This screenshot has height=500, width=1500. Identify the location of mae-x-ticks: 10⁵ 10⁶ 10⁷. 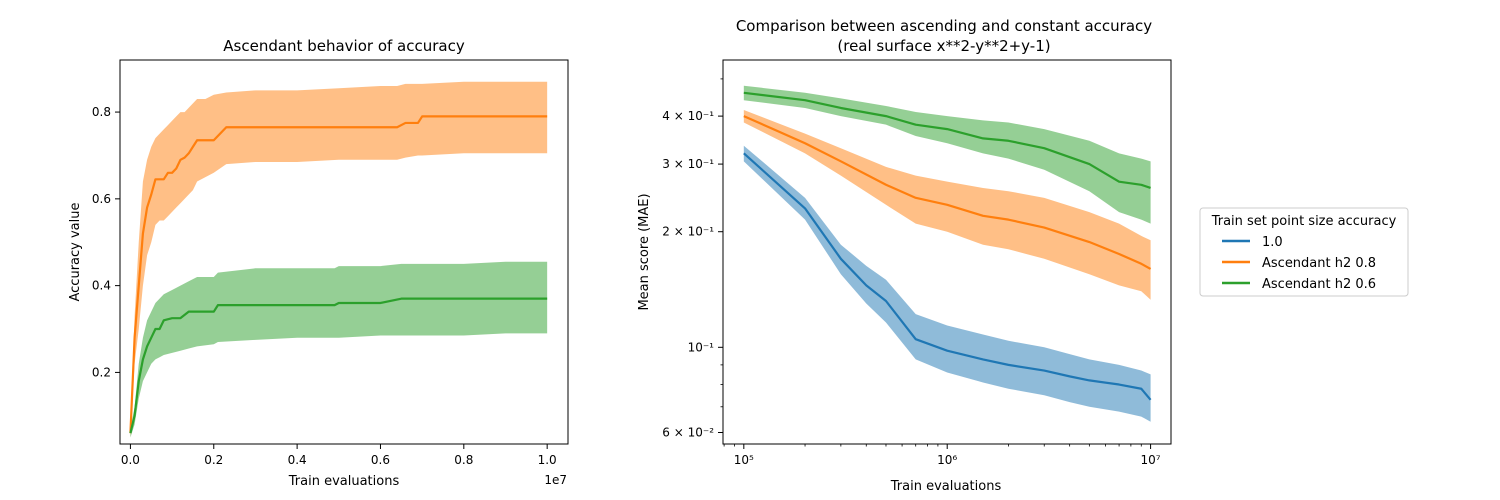
(942, 455).